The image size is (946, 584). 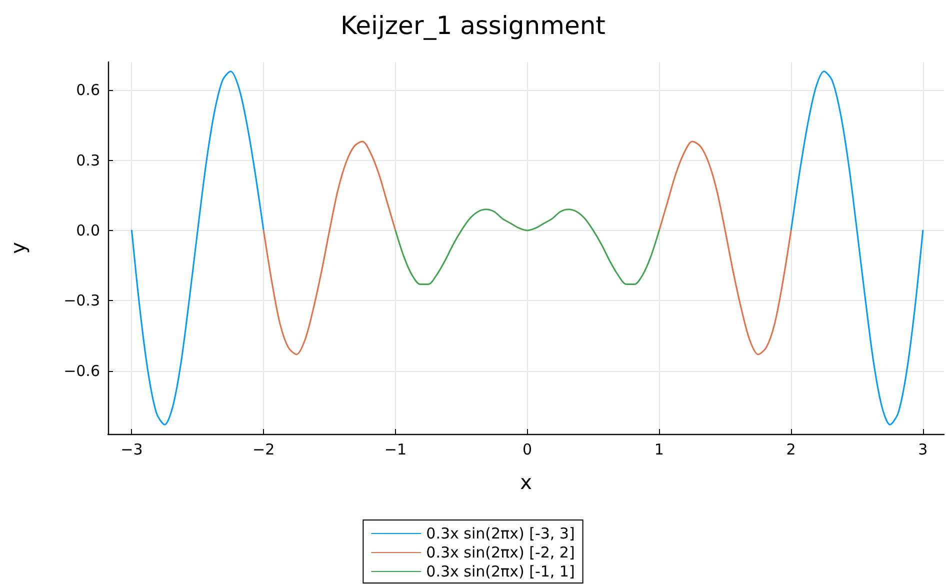 I want to click on x-tick-label: −3, so click(x=131, y=449).